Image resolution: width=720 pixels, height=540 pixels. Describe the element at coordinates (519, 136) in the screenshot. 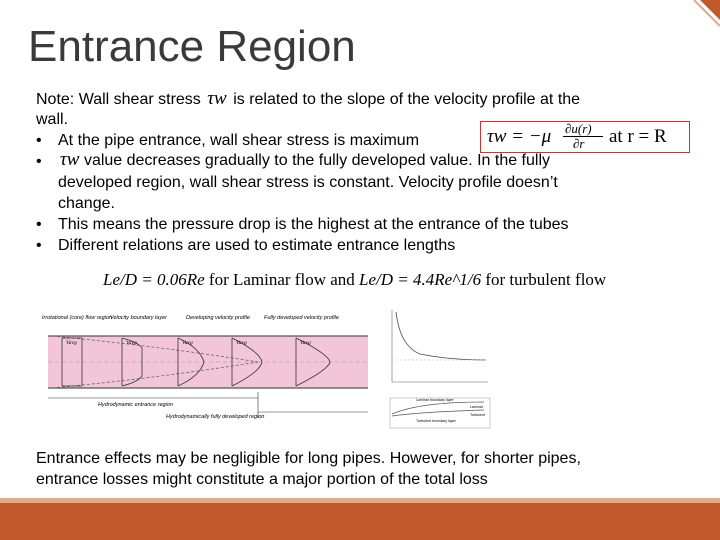

I see `equation-lhs: τw = −μ` at that location.